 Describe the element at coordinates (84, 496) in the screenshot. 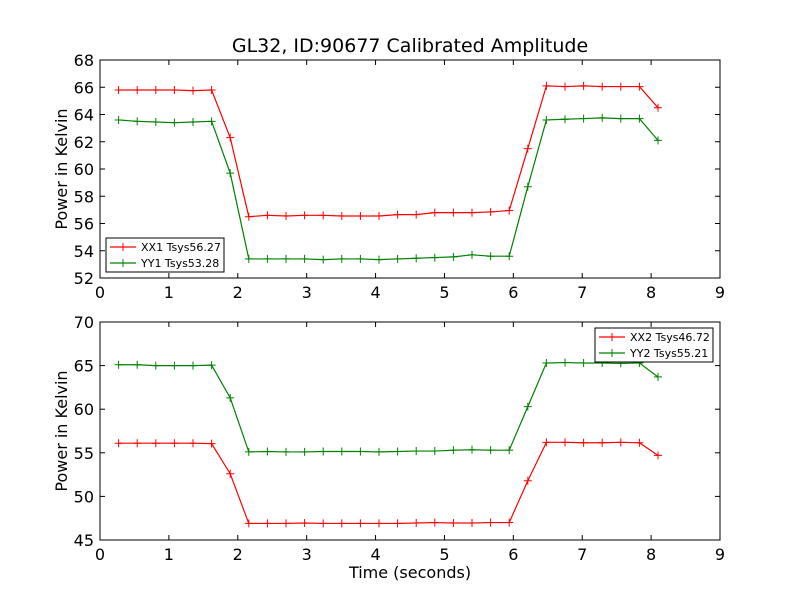

I see `y-tick-label: 50` at that location.